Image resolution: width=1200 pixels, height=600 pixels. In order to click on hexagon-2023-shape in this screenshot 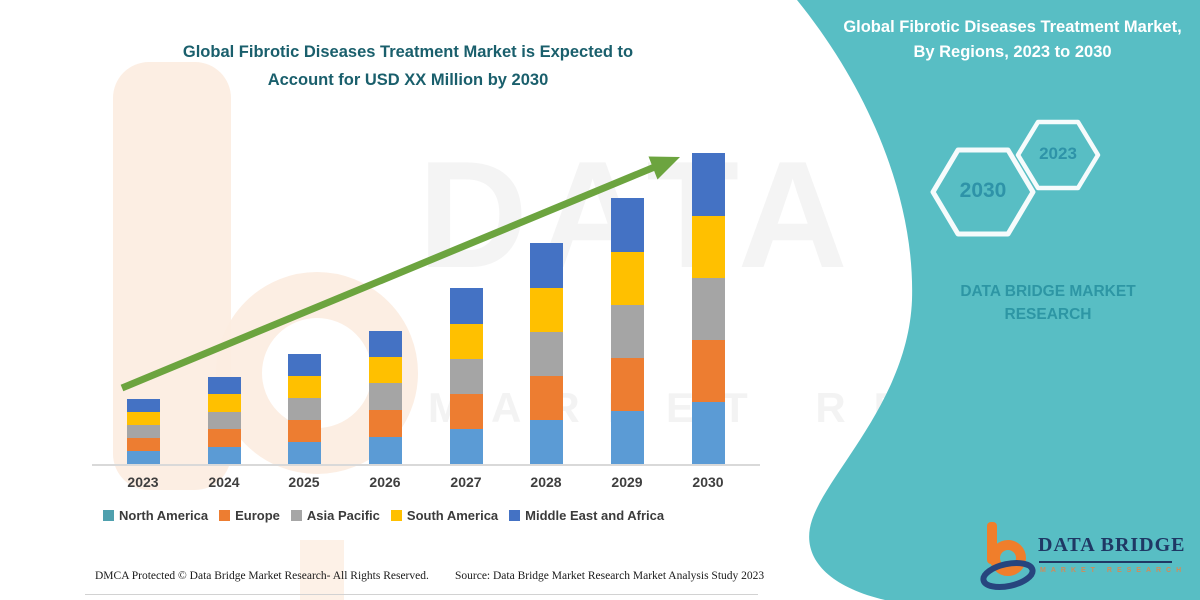, I will do `click(1058, 155)`.